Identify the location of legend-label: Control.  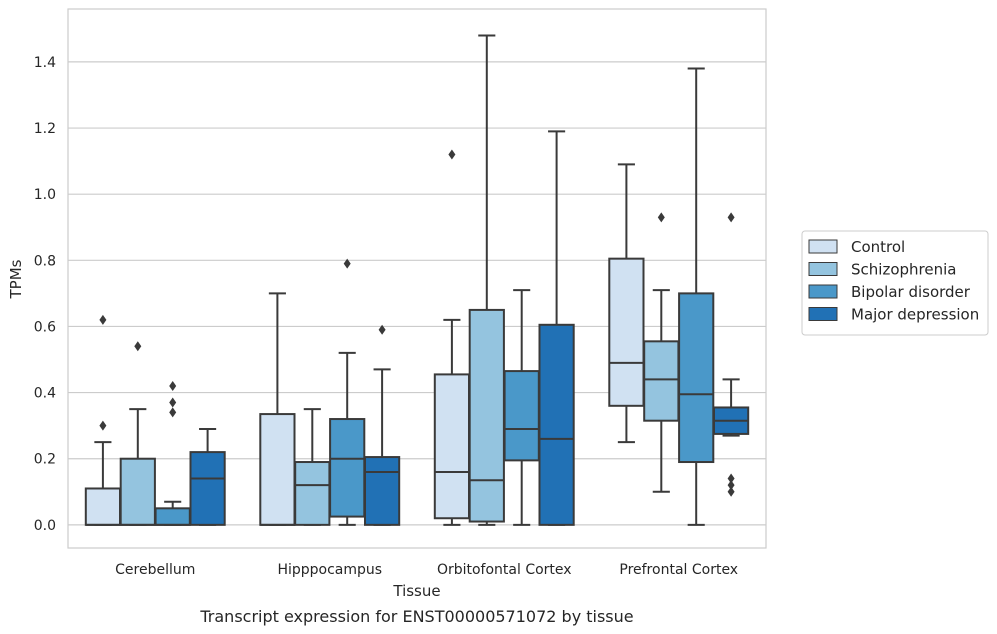
(878, 247).